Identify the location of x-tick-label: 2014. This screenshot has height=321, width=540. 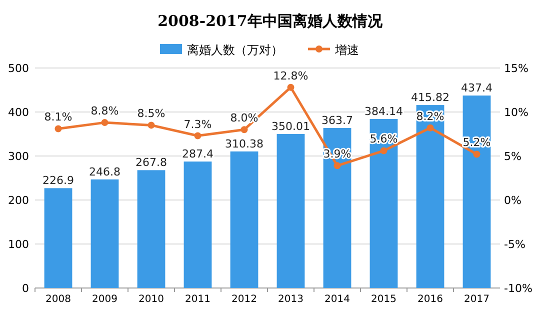
(337, 299).